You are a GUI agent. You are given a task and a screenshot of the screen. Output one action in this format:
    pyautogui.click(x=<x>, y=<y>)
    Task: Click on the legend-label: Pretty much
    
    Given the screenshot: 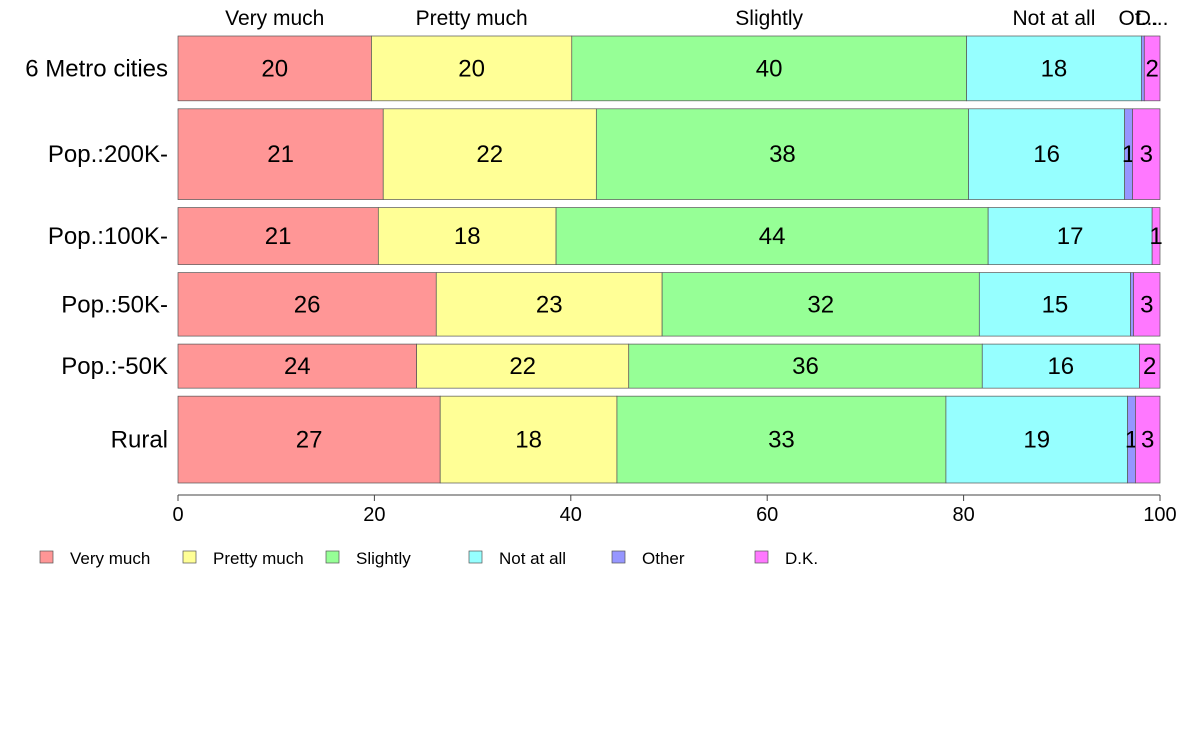 What is the action you would take?
    pyautogui.click(x=258, y=558)
    